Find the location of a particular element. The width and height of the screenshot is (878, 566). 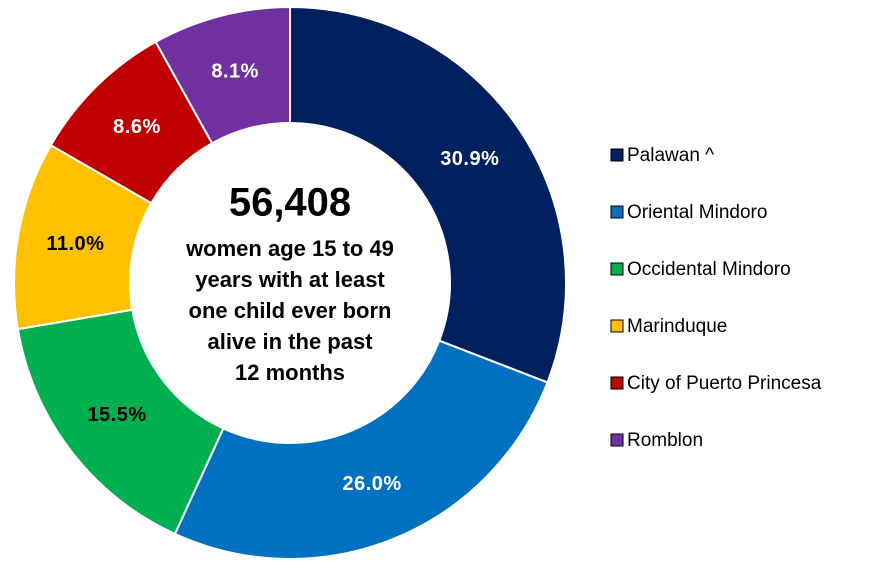

legend-label: Palawan ^ is located at coordinates (670, 155).